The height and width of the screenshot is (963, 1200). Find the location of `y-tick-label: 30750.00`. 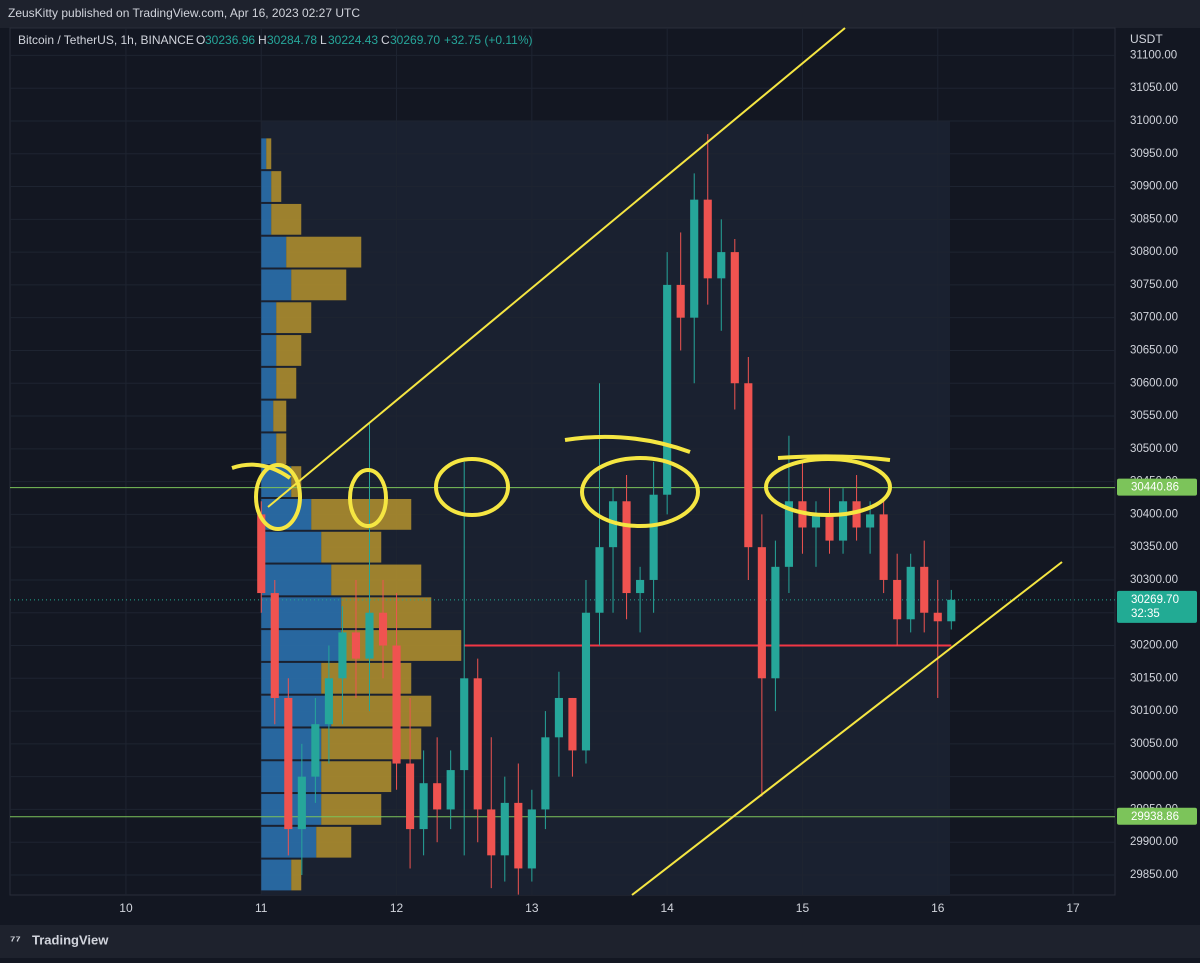

y-tick-label: 30750.00 is located at coordinates (1154, 285).